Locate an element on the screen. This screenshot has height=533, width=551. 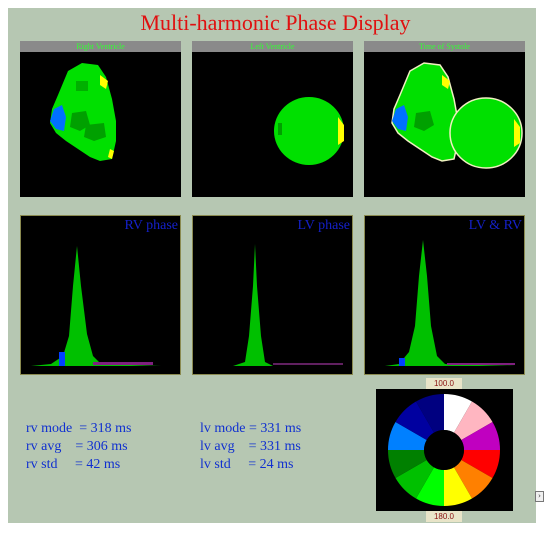
rv-phase-histogram: RV phase is located at coordinates (100, 295).